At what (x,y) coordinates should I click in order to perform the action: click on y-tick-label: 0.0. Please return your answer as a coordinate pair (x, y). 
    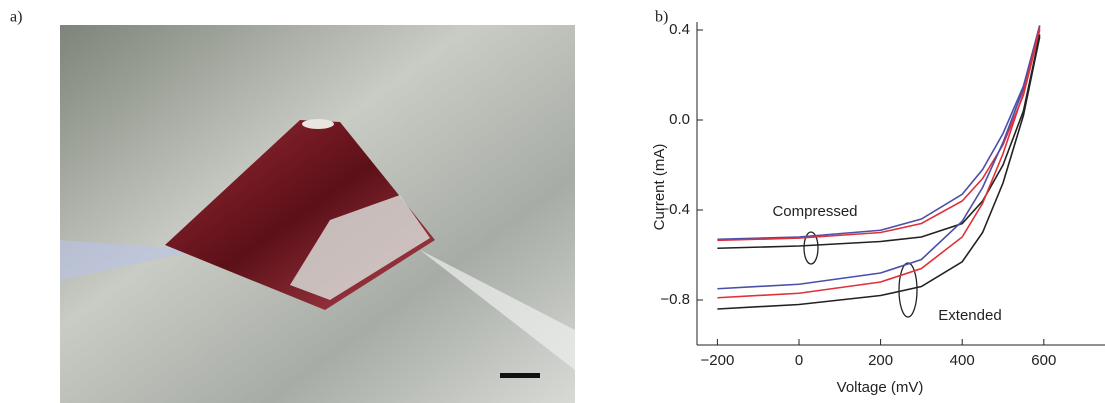
    Looking at the image, I should click on (679, 119).